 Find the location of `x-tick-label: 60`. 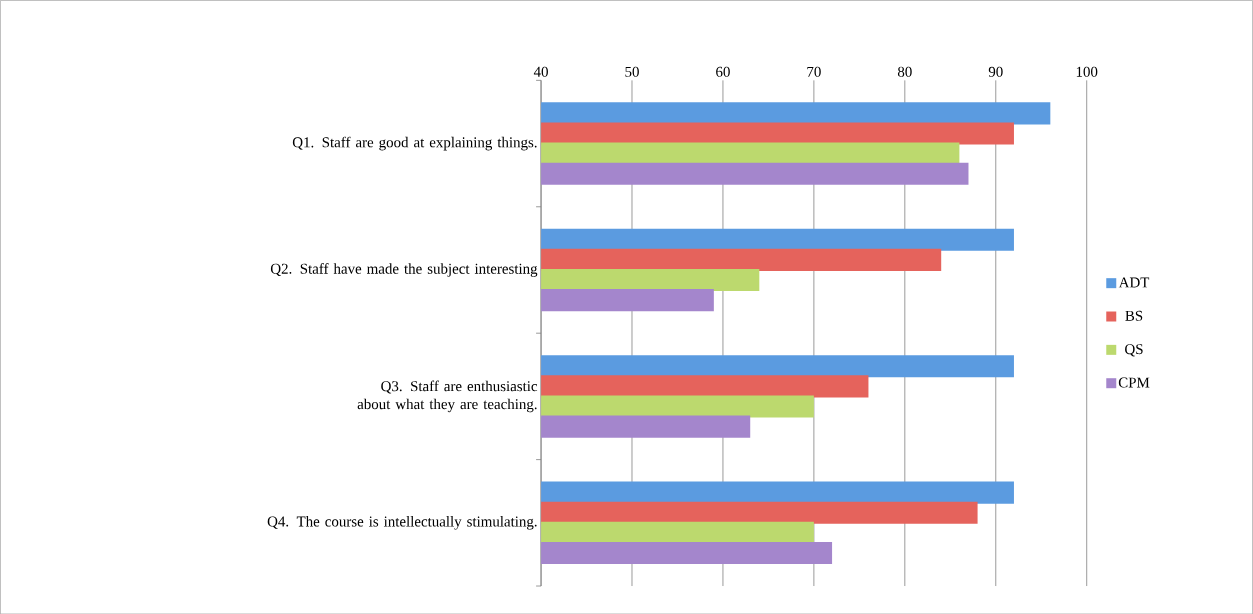

x-tick-label: 60 is located at coordinates (723, 71).